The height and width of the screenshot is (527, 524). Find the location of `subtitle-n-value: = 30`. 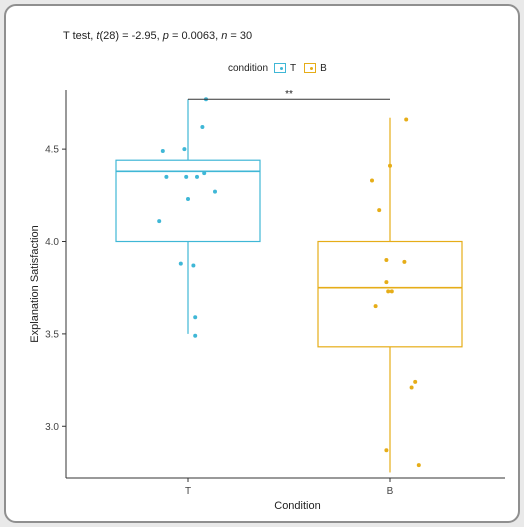

subtitle-n-value: = 30 is located at coordinates (240, 36).